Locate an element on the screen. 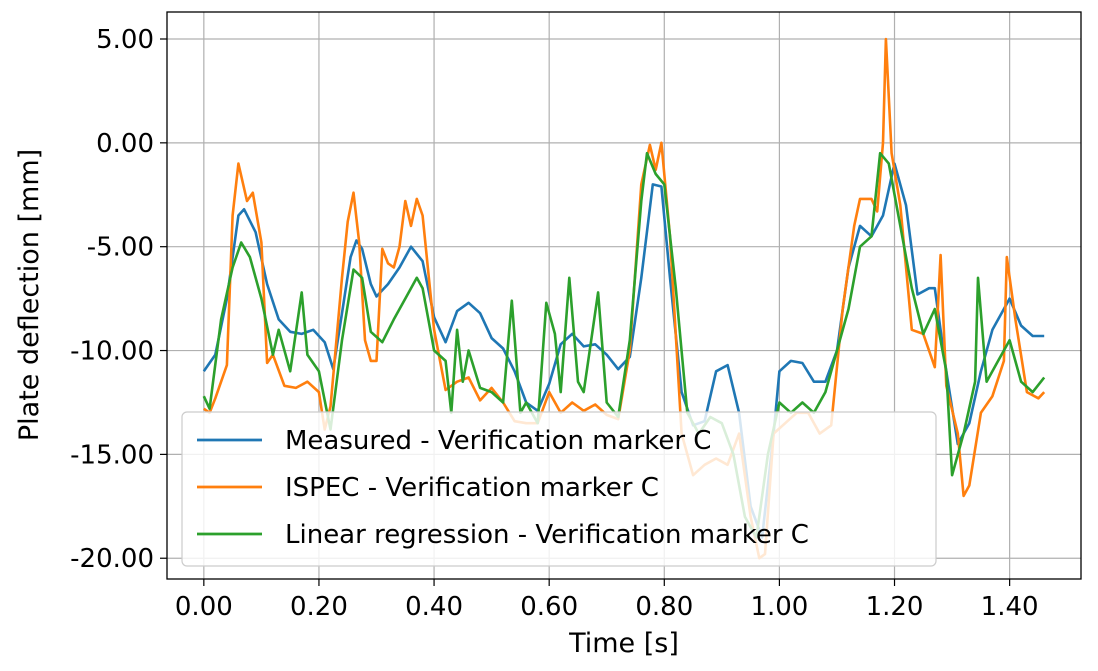  y-tick-label: 0.00 is located at coordinates (125, 144).